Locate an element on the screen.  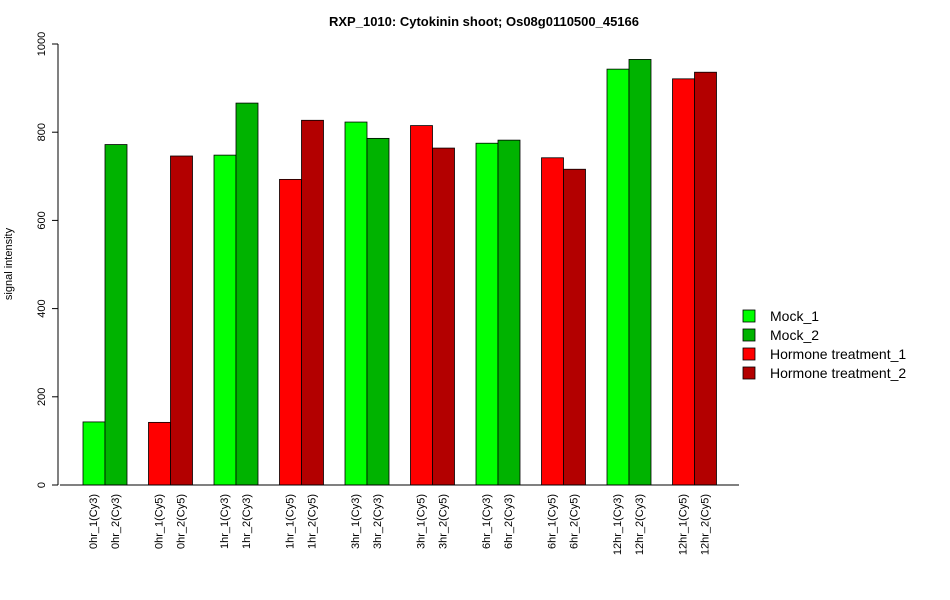
x-tick-label: 12hr_2(Cy3) is located at coordinates (640, 524).